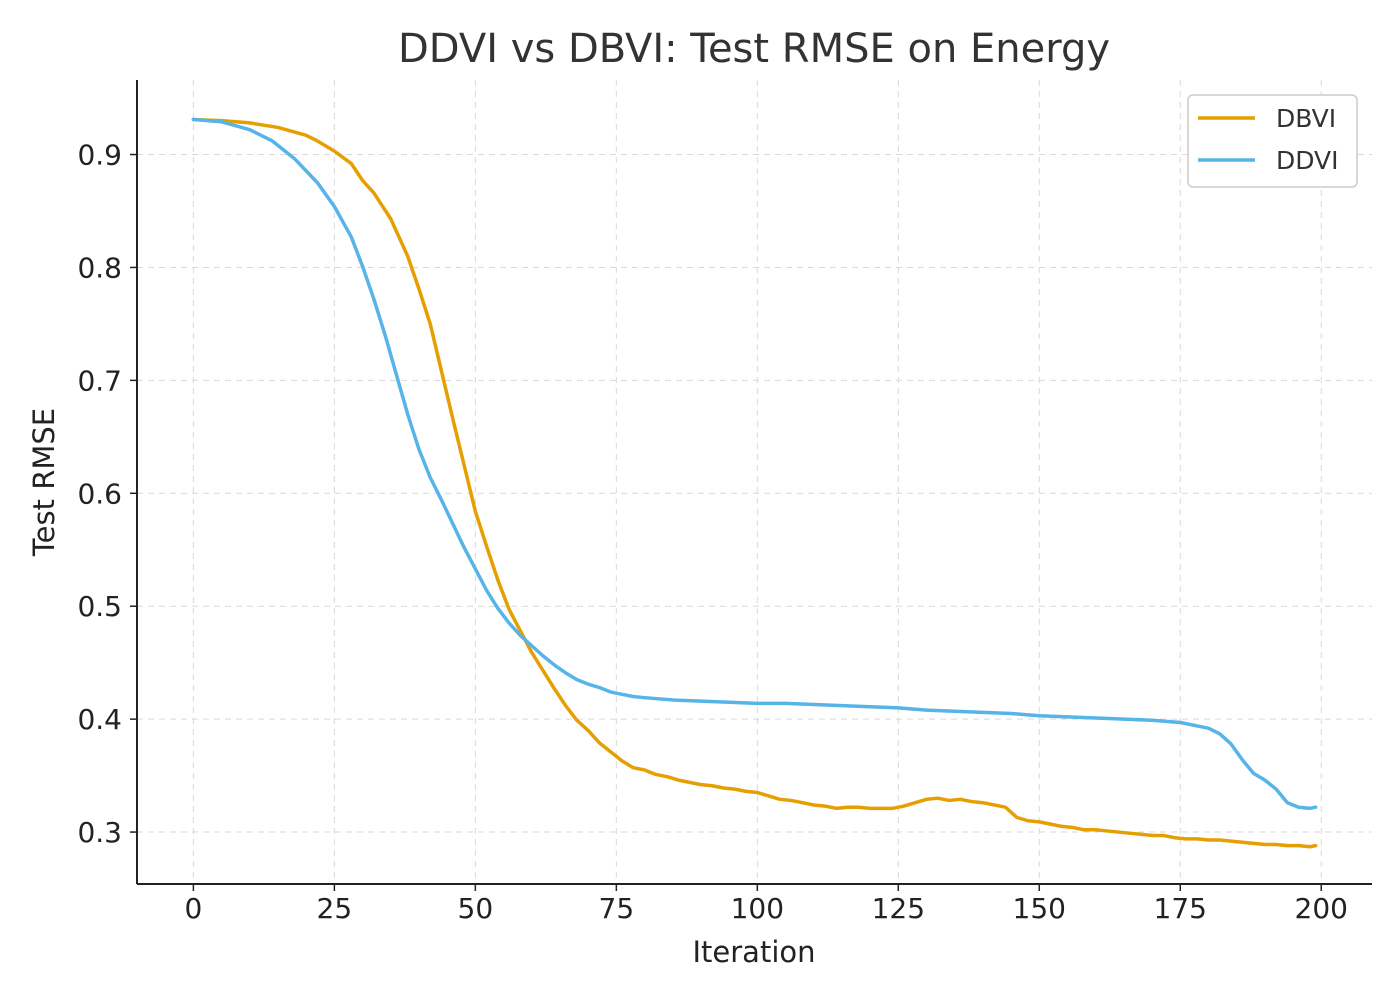 Image resolution: width=1400 pixels, height=1000 pixels. I want to click on y-tick-label: 0.6, so click(99, 493).